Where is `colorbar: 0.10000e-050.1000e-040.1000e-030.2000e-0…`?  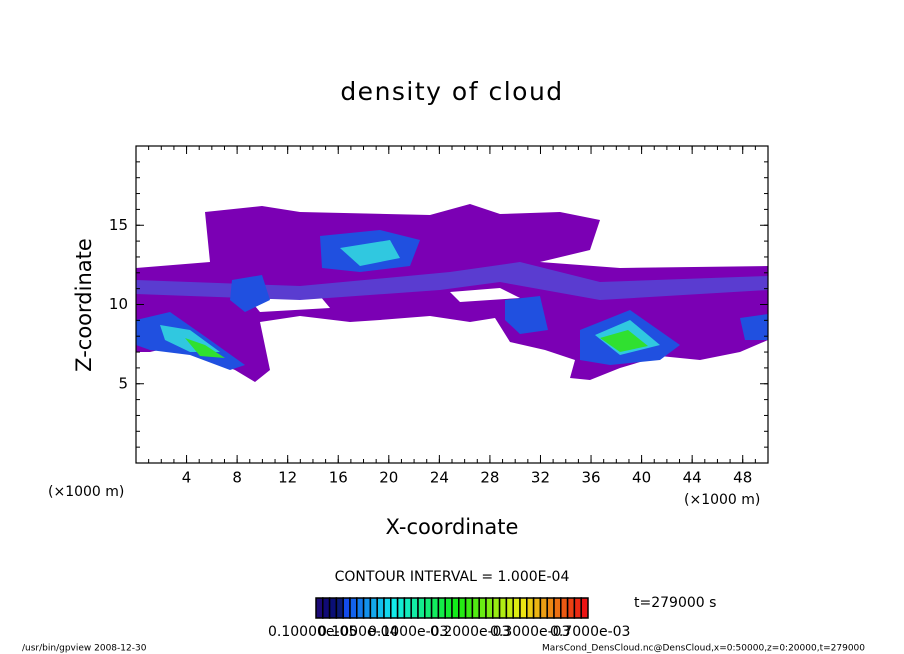
colorbar: 0.10000e-050.1000e-040.1000e-030.2000e-0… is located at coordinates (449, 618).